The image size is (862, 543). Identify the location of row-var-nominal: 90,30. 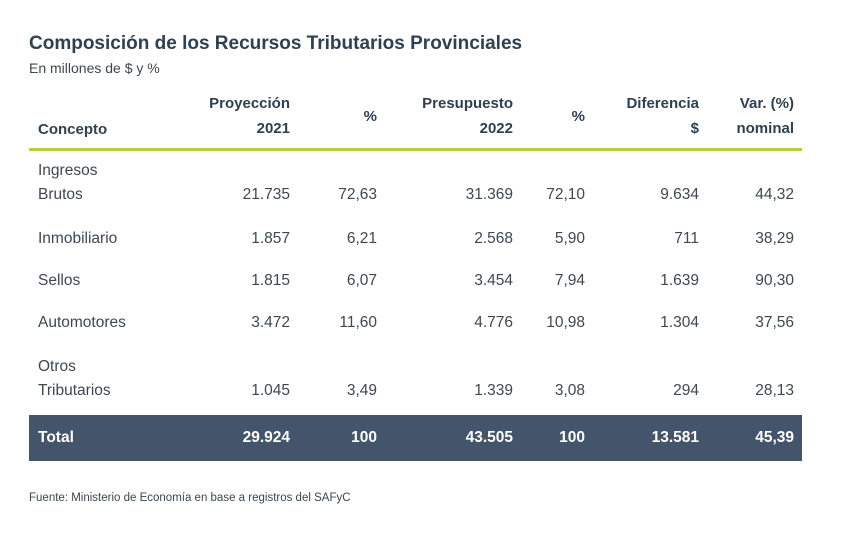
(774, 280).